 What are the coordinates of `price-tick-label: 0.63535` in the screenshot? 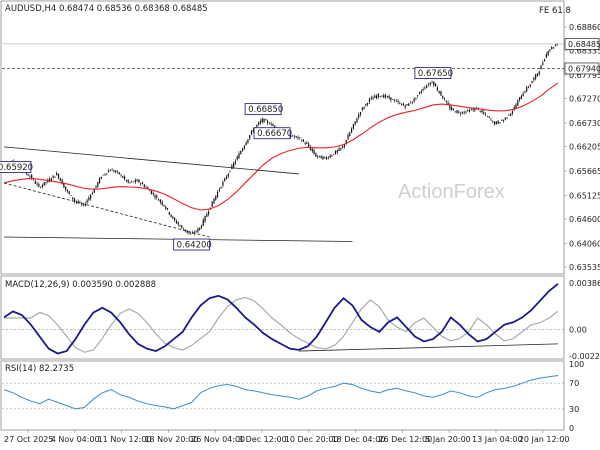 It's located at (584, 267).